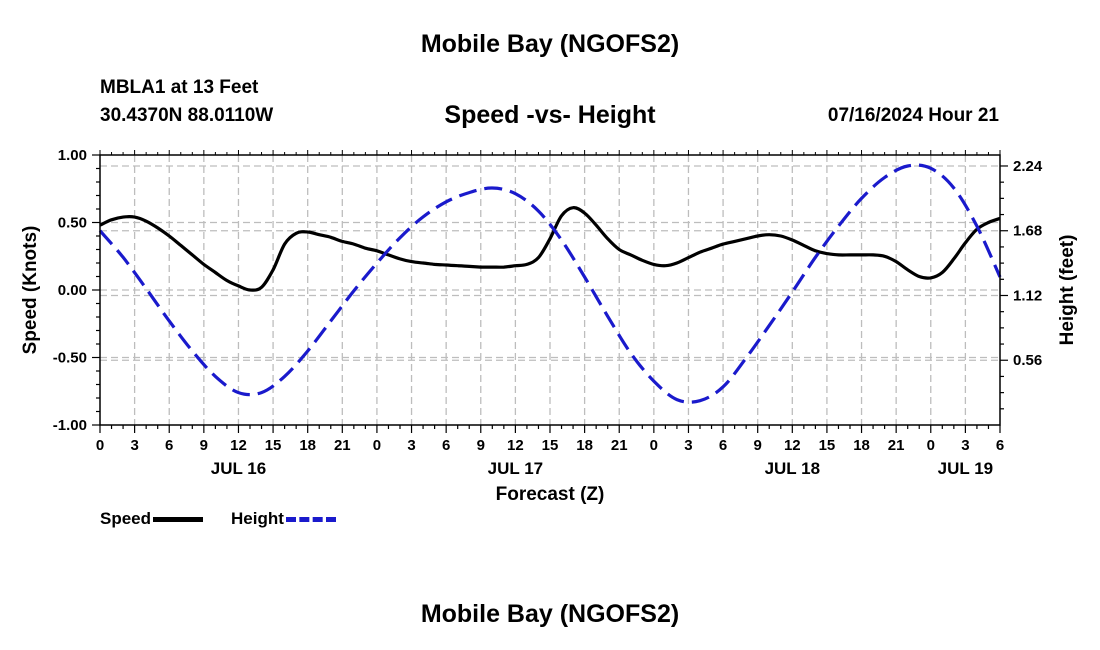  I want to click on footer-title: Mobile Bay (NGOFS2), so click(550, 614).